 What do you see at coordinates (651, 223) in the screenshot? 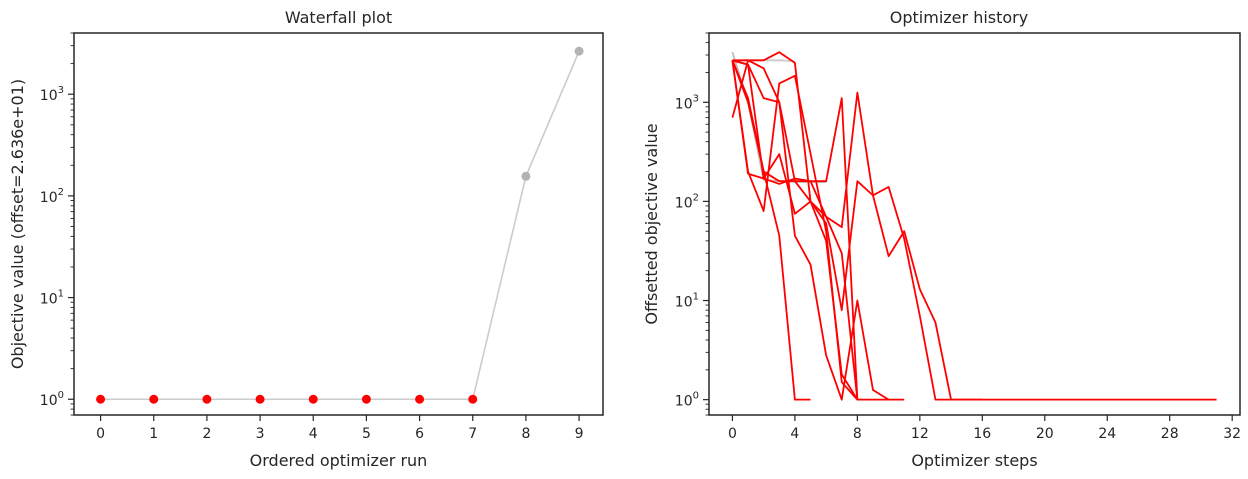
I see `optimizer-history-ylabel: Offsetted objective value` at bounding box center [651, 223].